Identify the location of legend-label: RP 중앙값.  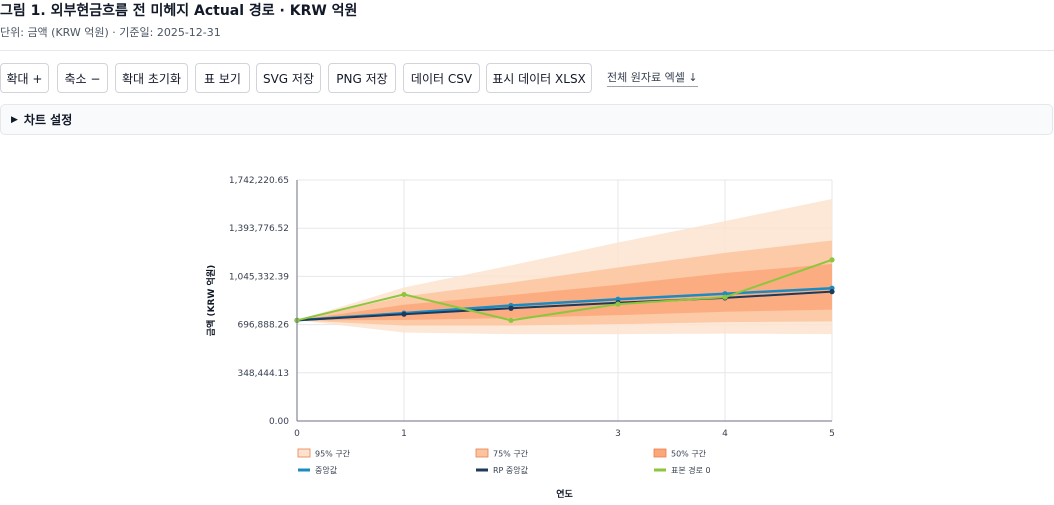
(511, 470).